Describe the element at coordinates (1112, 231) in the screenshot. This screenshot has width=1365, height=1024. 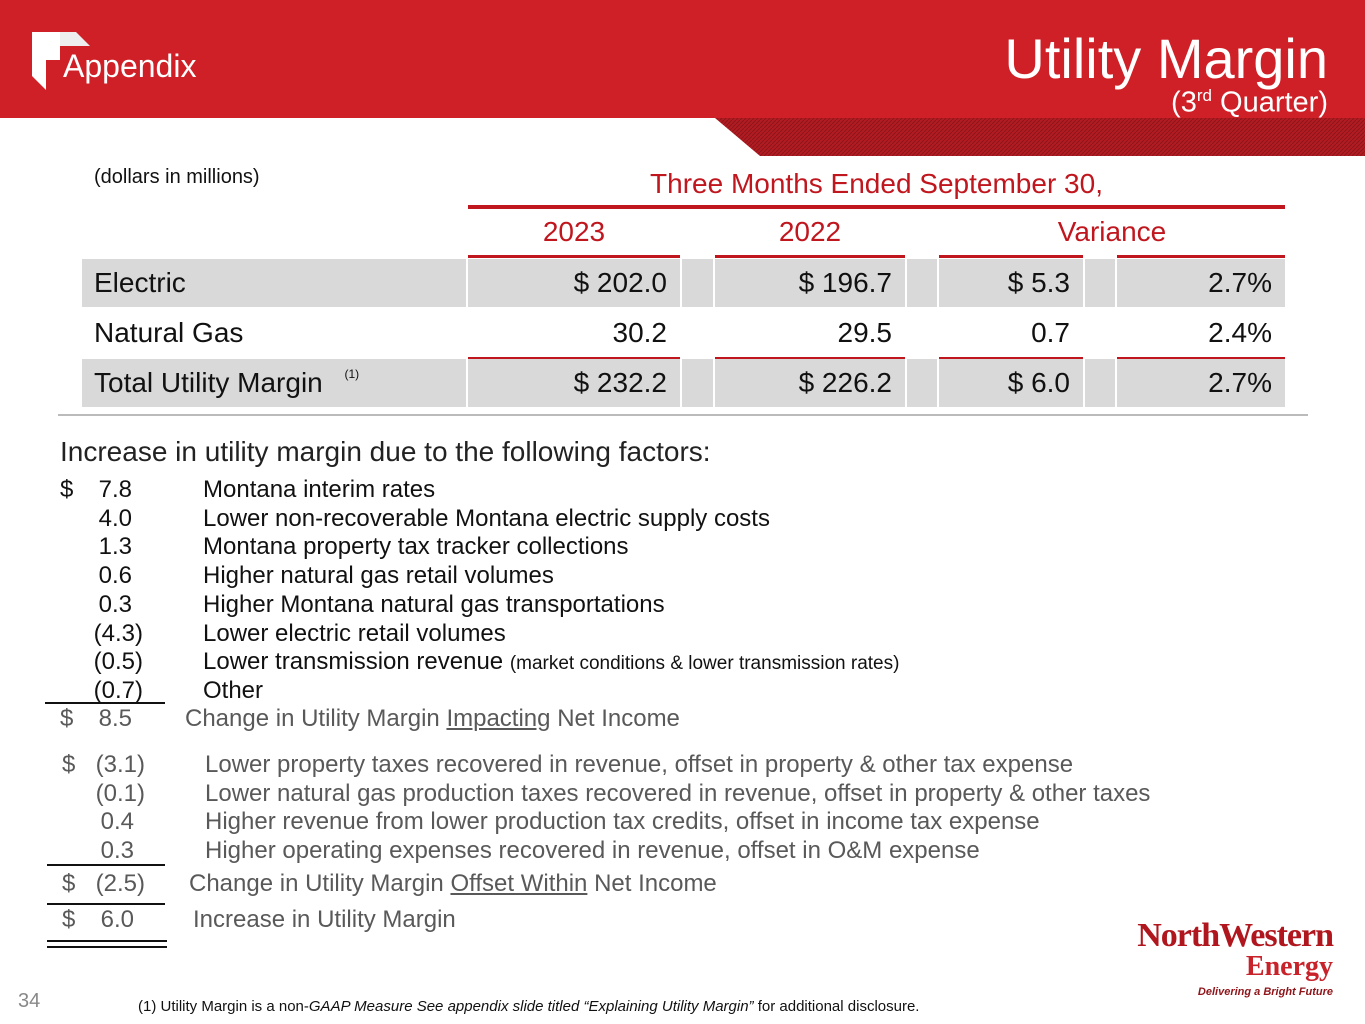
I see `column-header: Variance` at that location.